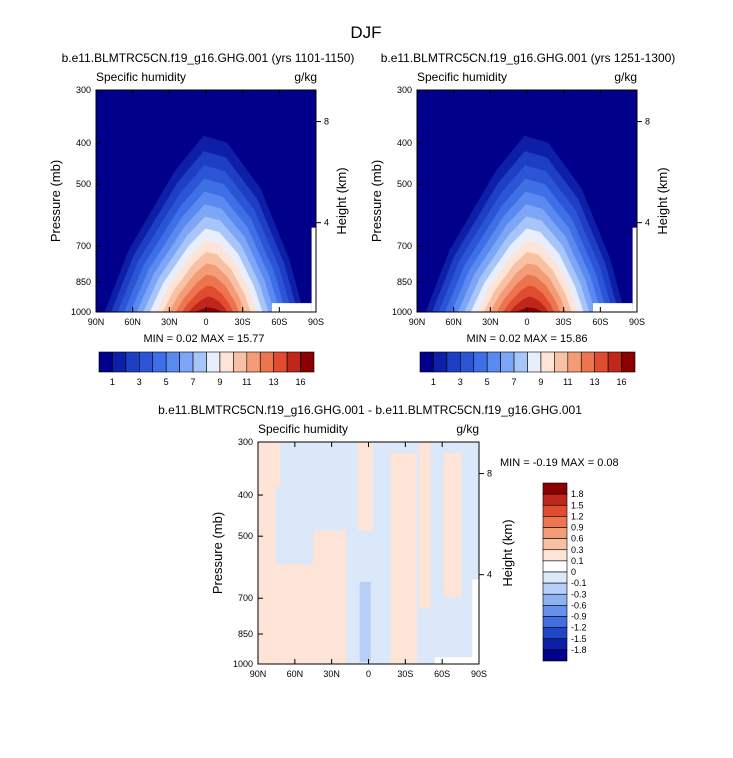  I want to click on x-tick-label: 60N, so click(453, 322).